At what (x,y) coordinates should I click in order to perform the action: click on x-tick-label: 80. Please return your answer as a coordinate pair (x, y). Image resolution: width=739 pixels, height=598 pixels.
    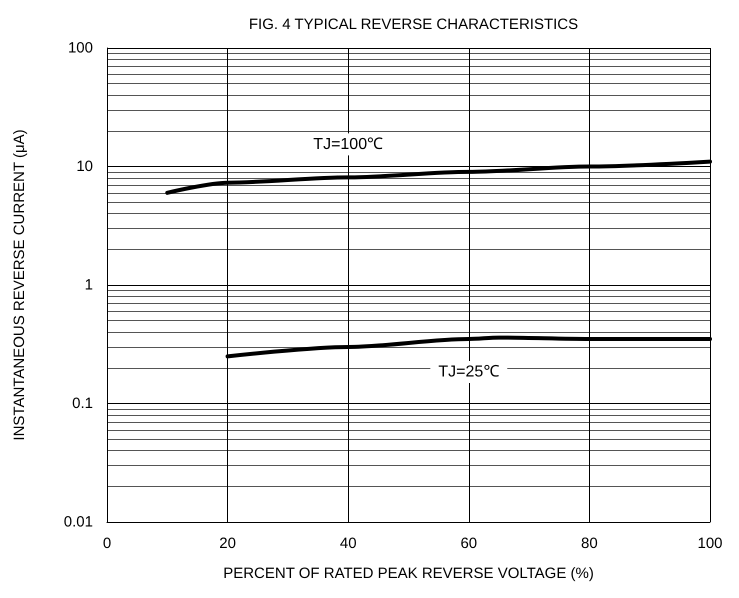
    Looking at the image, I should click on (589, 543).